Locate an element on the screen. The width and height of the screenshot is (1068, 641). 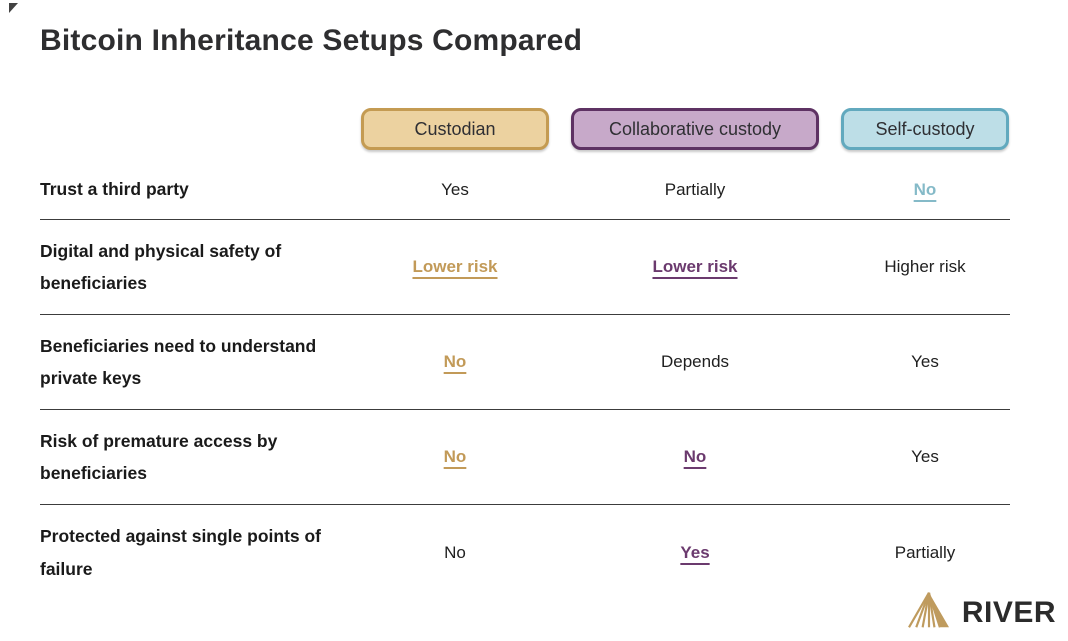
cell-value: Depends is located at coordinates (695, 361).